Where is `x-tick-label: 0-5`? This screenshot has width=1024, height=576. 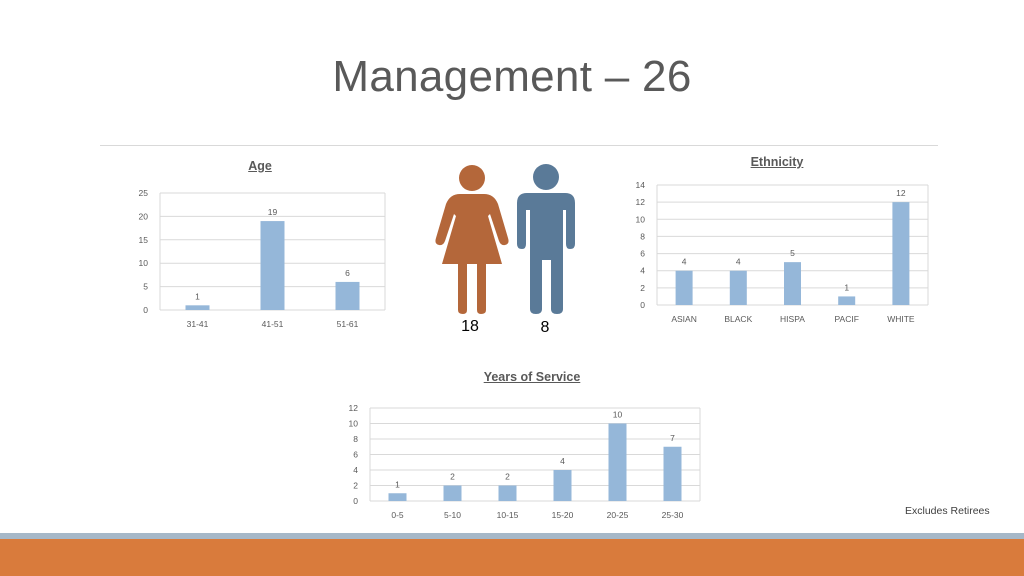 x-tick-label: 0-5 is located at coordinates (397, 515).